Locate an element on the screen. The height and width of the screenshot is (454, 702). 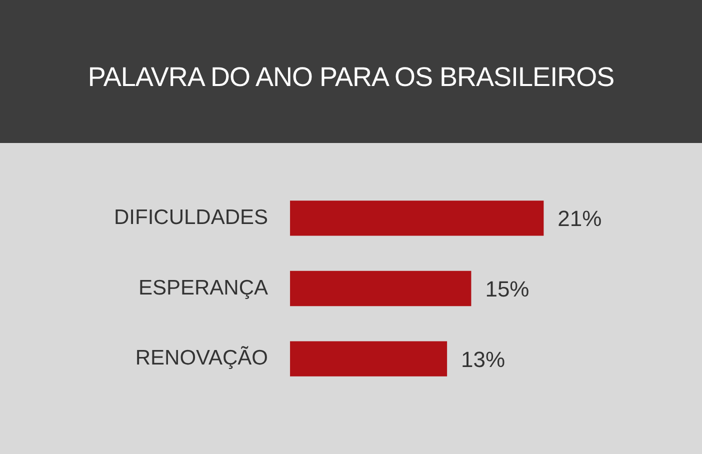
data-label: 13% is located at coordinates (483, 359).